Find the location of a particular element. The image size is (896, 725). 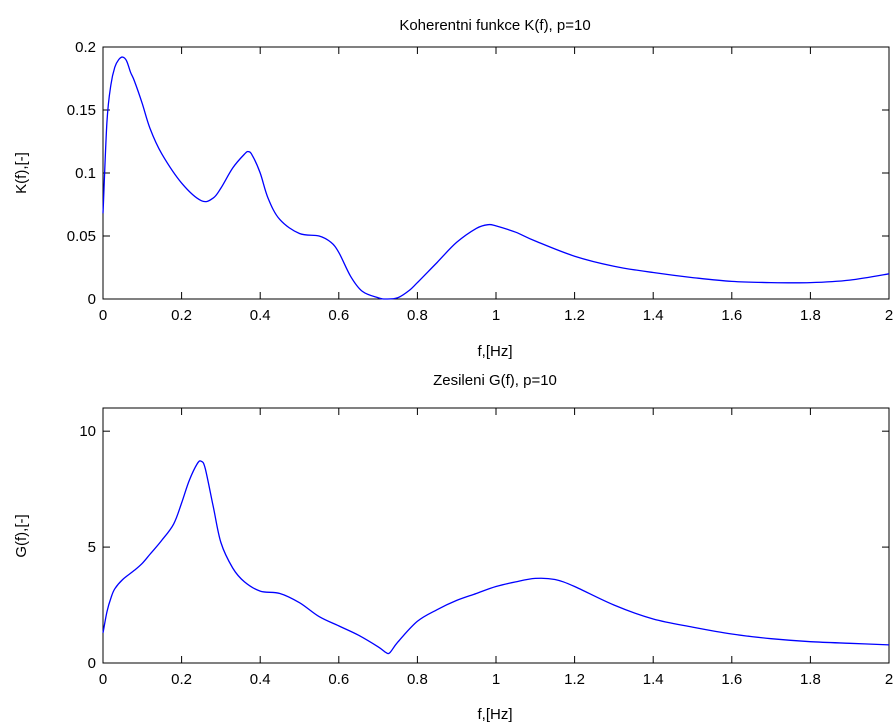

y-tick-label: 0.05 is located at coordinates (81, 236).